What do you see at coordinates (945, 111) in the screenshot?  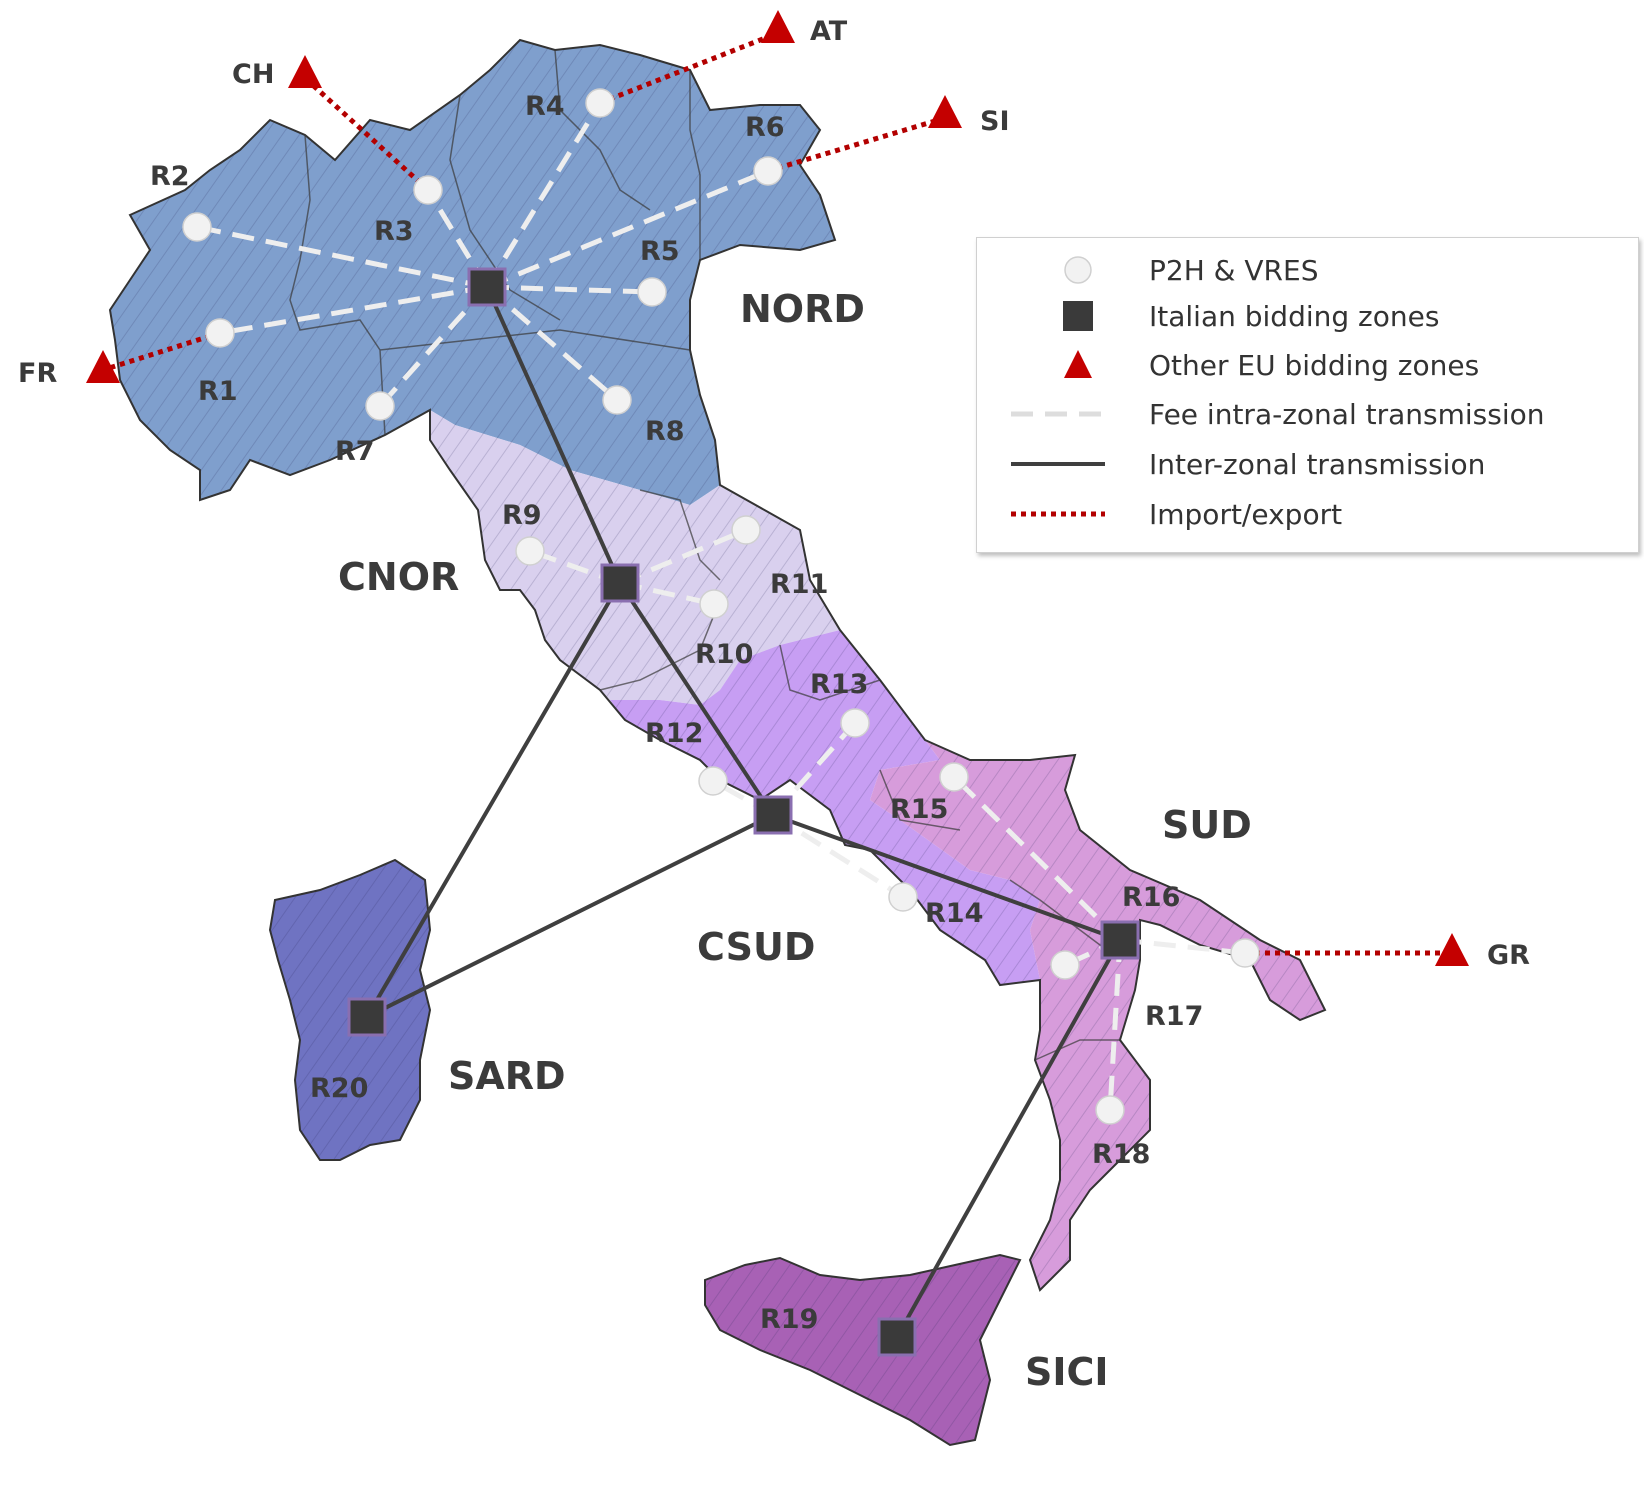 I see `triangle-si` at bounding box center [945, 111].